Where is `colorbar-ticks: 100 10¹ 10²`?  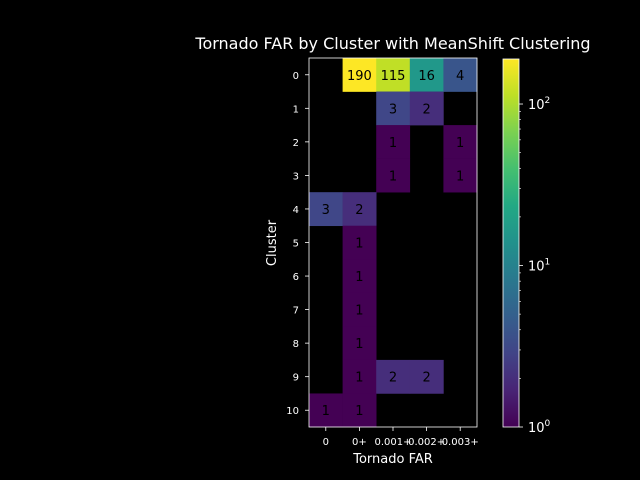 colorbar-ticks: 100 10¹ 10² is located at coordinates (535, 266).